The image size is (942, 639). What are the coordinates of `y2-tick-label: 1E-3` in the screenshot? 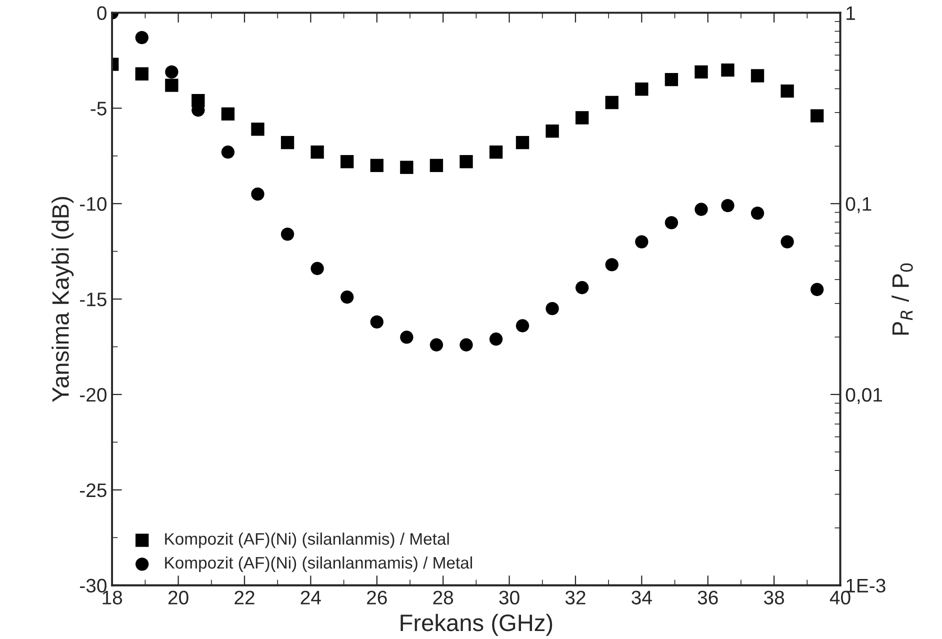 It's located at (866, 585).